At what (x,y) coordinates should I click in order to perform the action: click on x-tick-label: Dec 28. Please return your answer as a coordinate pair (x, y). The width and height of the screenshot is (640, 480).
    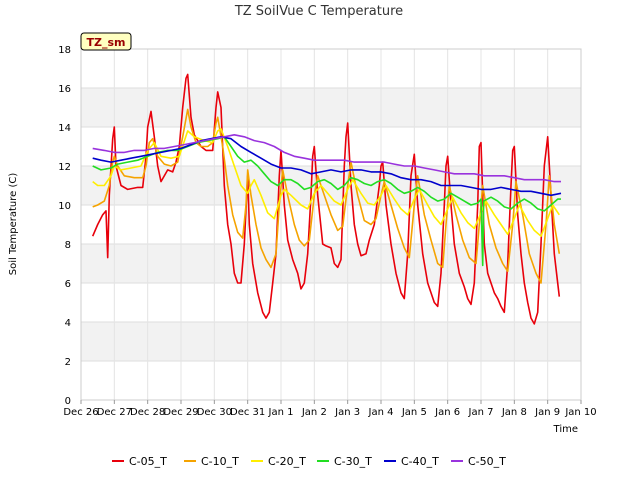
    Looking at the image, I should click on (147, 412).